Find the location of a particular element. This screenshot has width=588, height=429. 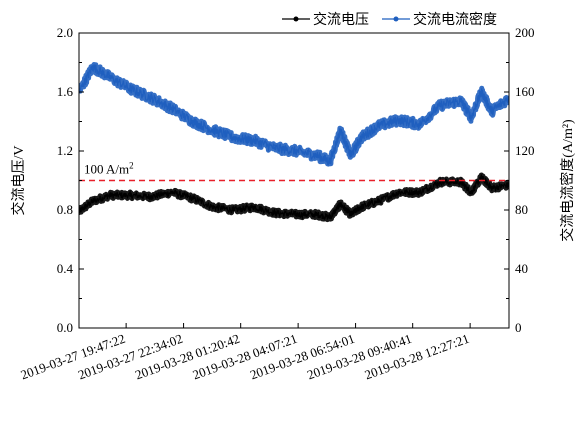

y-left-tick-label: 0.4 is located at coordinates (65, 268).